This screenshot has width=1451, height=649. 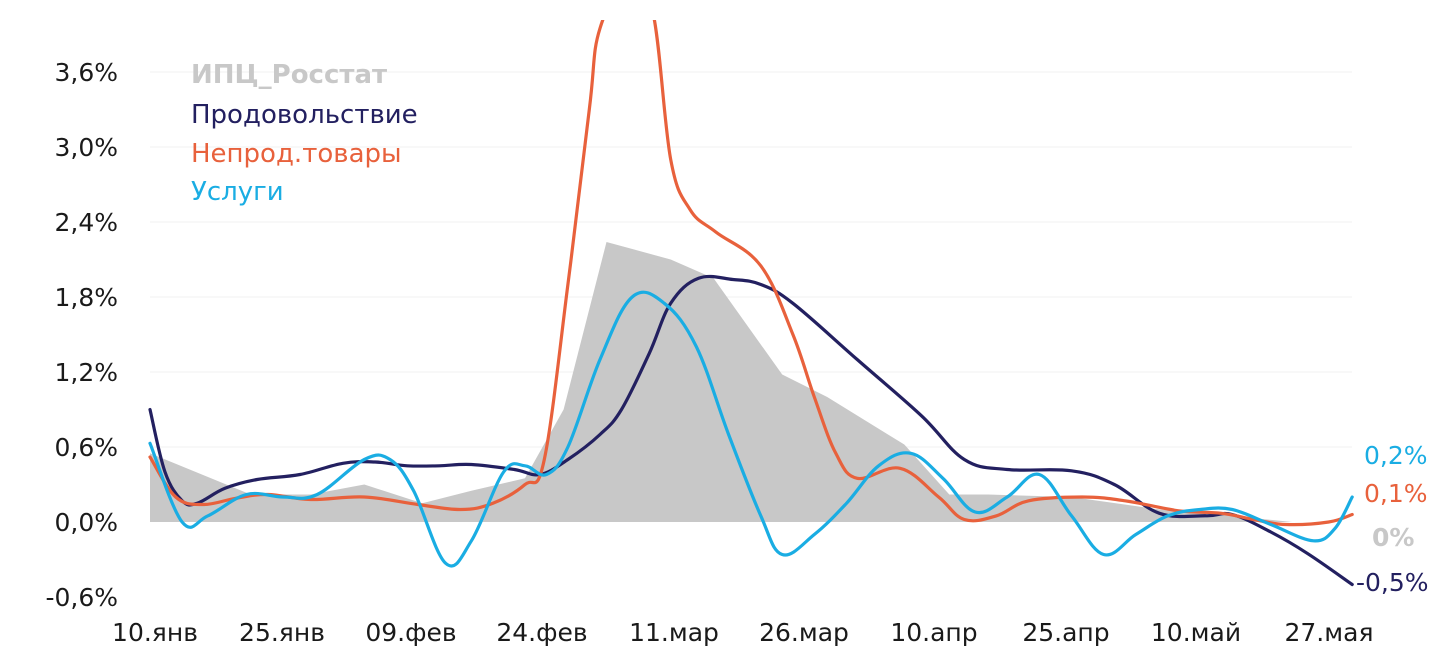 What do you see at coordinates (1196, 632) in the screenshot?
I see `x-tick-label: 10.май` at bounding box center [1196, 632].